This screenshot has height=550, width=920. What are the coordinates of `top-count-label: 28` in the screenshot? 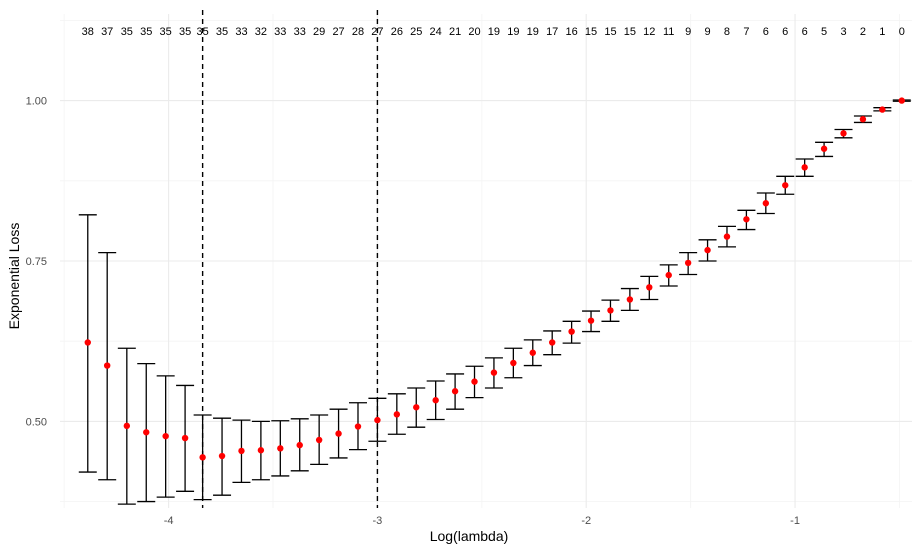 It's located at (358, 32).